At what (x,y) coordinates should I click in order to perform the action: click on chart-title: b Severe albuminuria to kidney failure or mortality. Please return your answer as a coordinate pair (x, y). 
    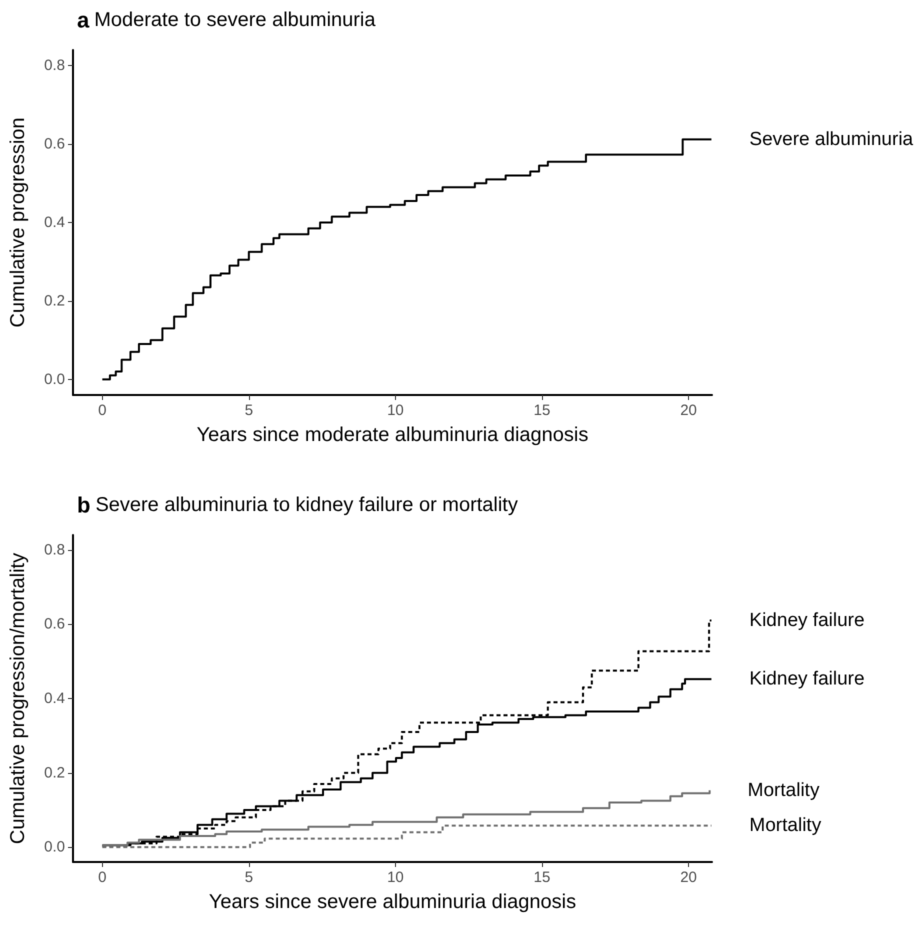
    Looking at the image, I should click on (297, 505).